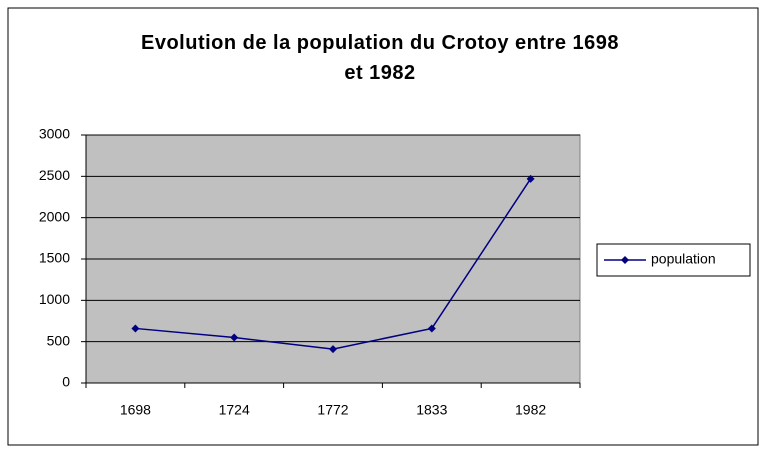  What do you see at coordinates (683, 259) in the screenshot?
I see `legend-label: population` at bounding box center [683, 259].